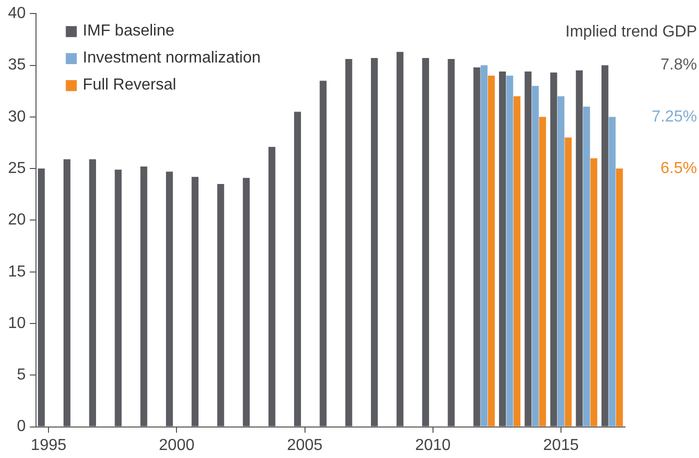  Describe the element at coordinates (17, 65) in the screenshot. I see `y-tick-label: 35` at that location.